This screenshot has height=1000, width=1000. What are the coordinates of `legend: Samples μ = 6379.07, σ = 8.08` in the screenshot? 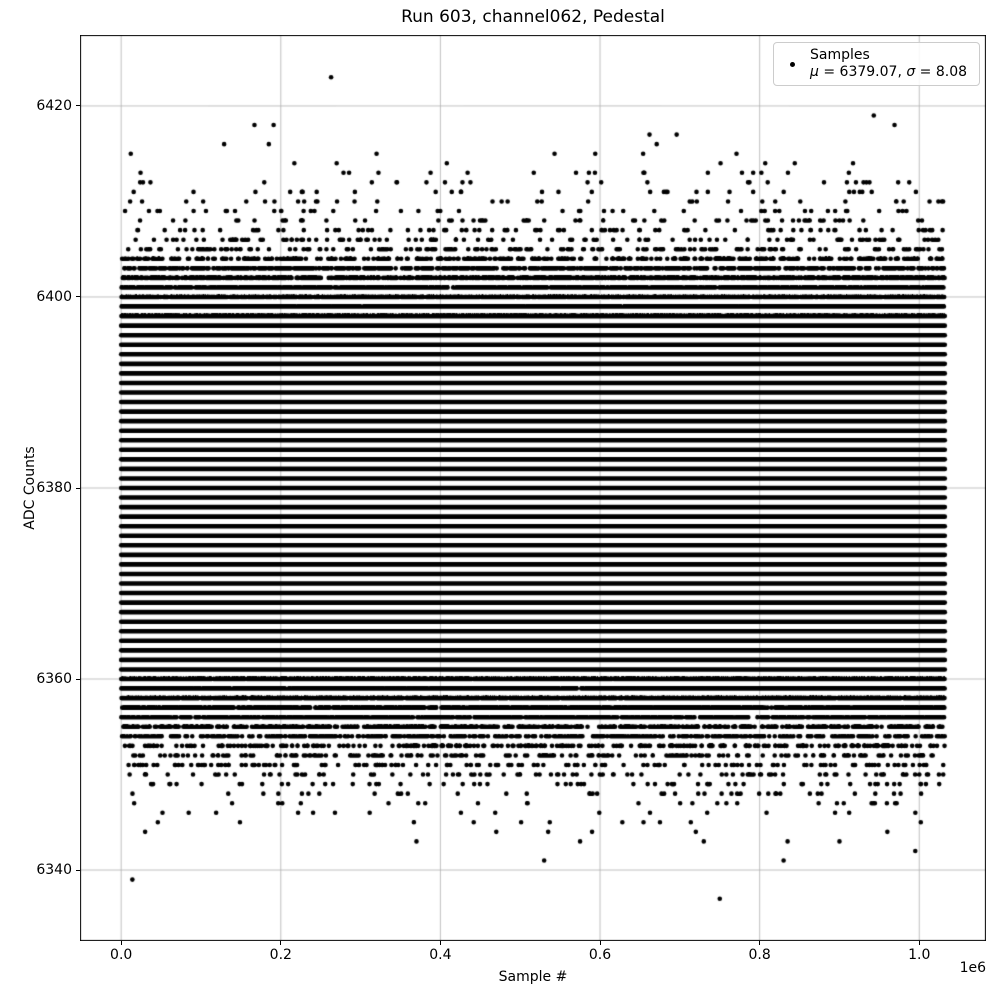 It's located at (876, 64).